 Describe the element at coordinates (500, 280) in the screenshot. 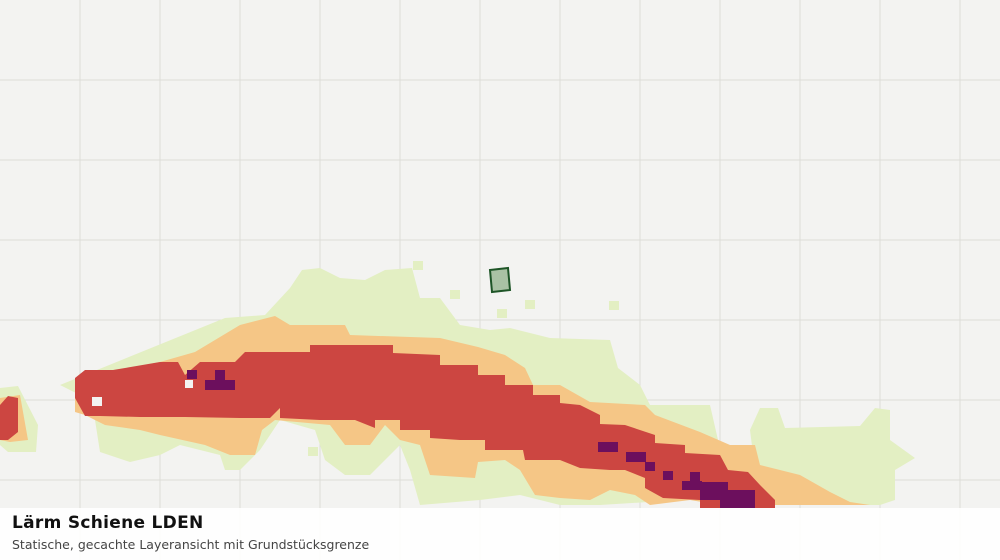

I see `parcel-boundary` at that location.